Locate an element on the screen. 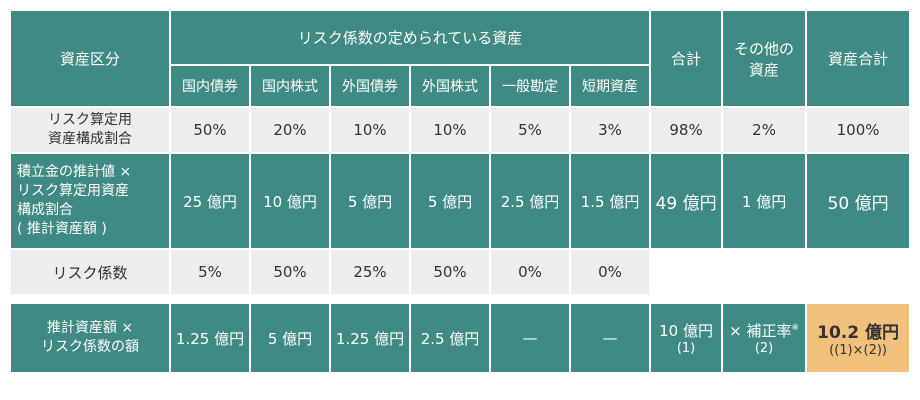  product-result: 10.2 億円 ((1)×(2)) is located at coordinates (858, 338).